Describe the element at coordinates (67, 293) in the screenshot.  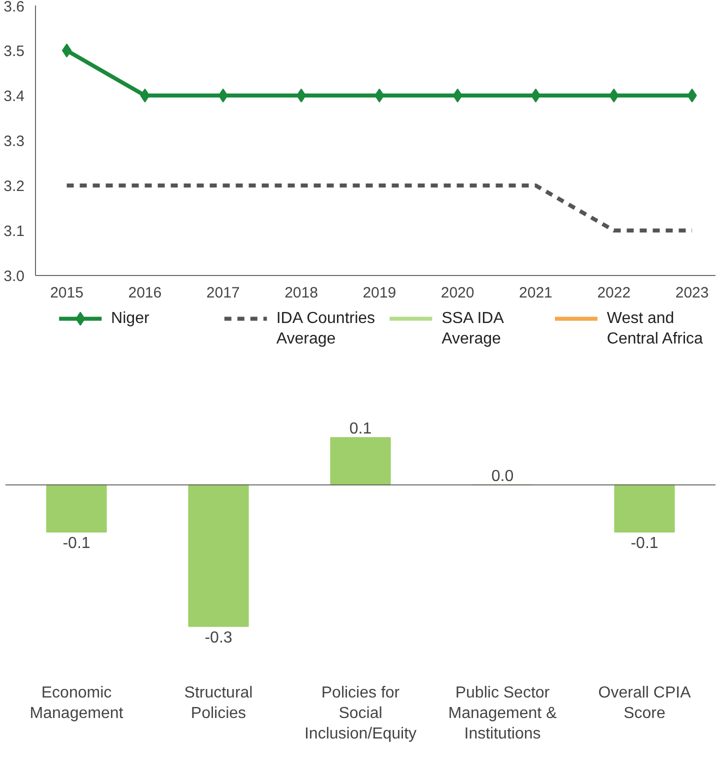
I see `x-tick-label: 2015` at that location.